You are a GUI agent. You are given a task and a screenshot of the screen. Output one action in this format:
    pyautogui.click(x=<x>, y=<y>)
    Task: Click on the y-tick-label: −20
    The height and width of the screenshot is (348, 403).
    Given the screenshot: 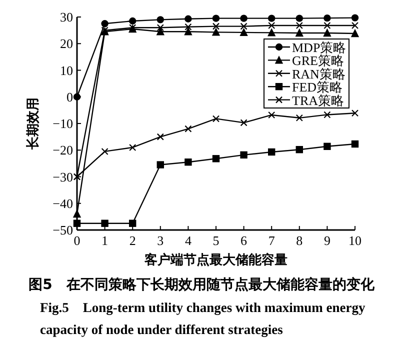 What is the action you would take?
    pyautogui.click(x=62, y=150)
    